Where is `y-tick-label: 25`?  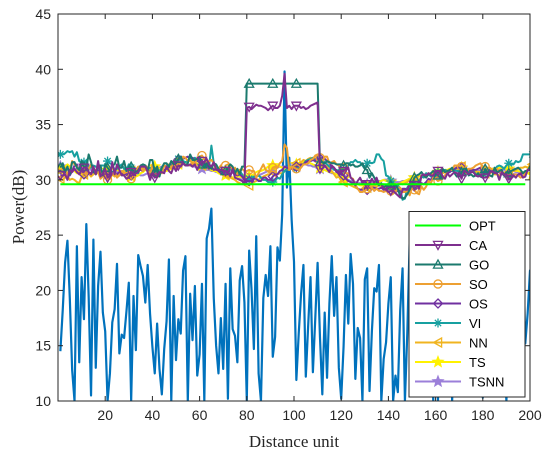 y-tick-label: 25 is located at coordinates (43, 235).